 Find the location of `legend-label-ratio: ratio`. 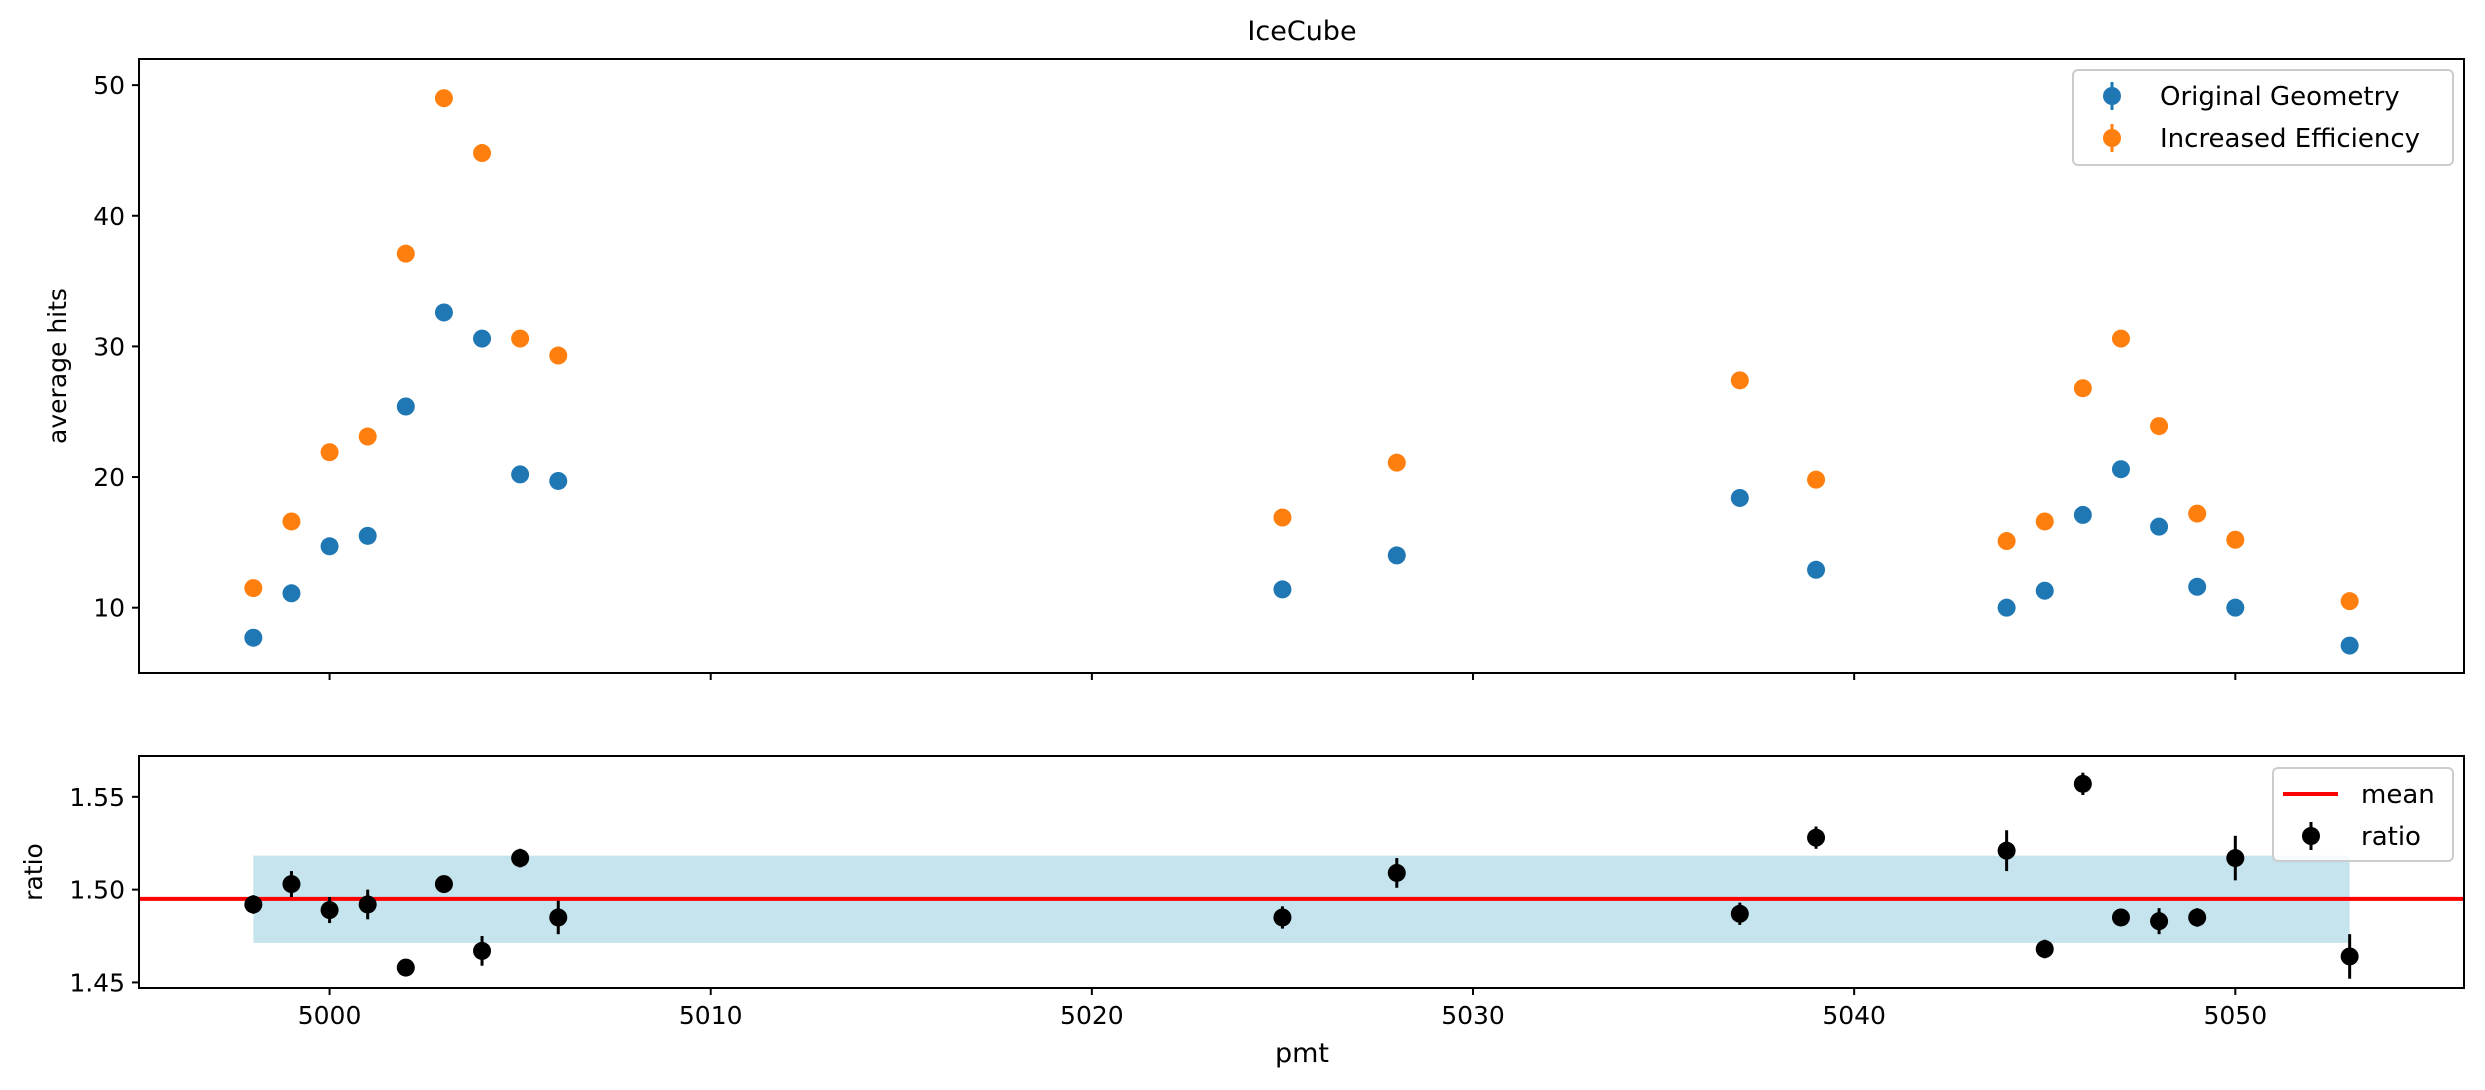

legend-label-ratio: ratio is located at coordinates (2391, 837).